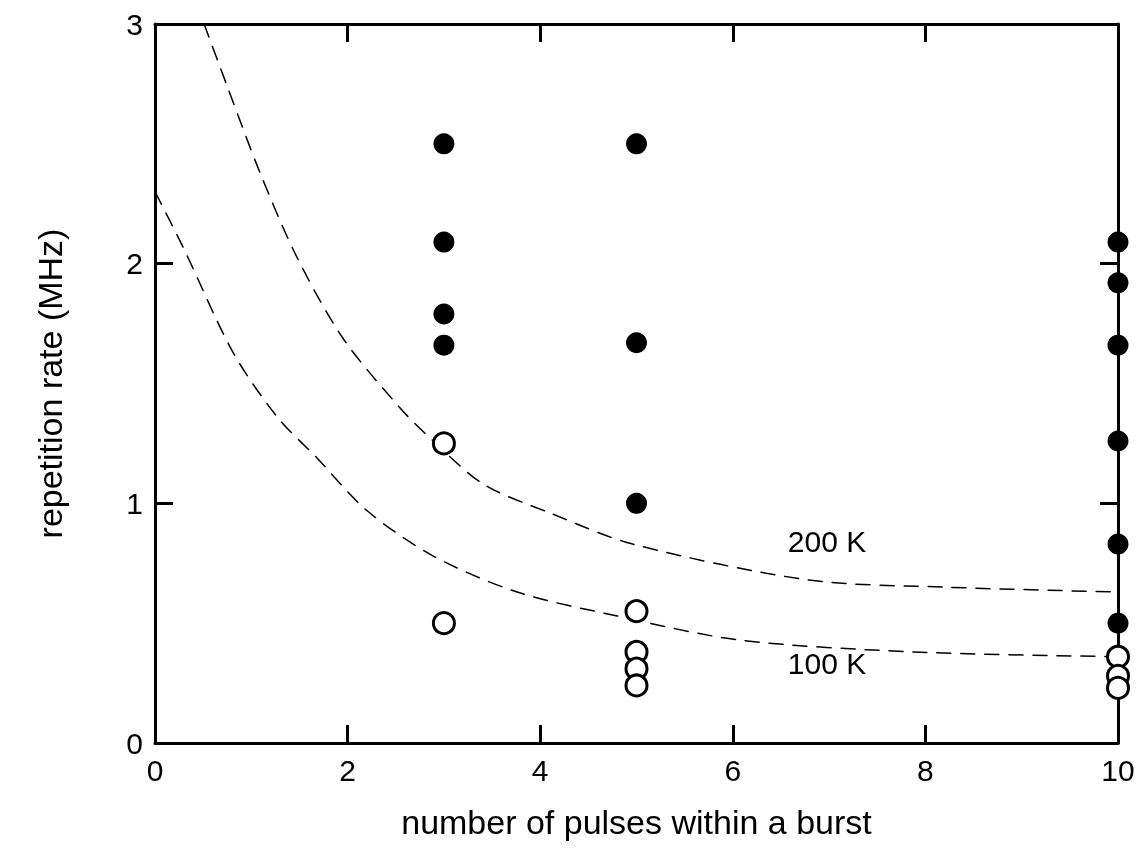  I want to click on annotation: 200 K, so click(827, 541).